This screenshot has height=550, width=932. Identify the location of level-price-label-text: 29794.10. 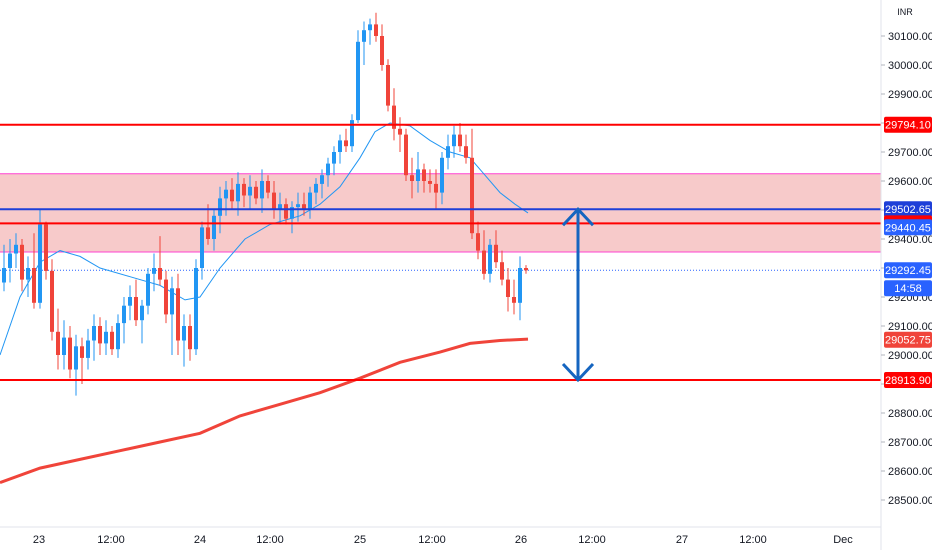
(908, 126).